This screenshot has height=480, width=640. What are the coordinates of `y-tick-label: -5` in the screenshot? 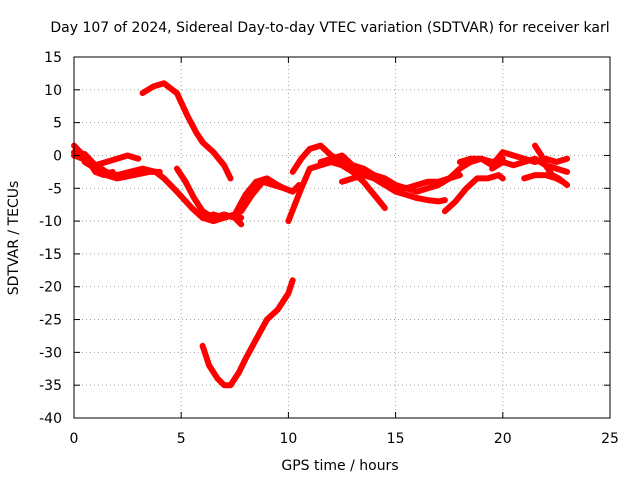 It's located at (55, 189).